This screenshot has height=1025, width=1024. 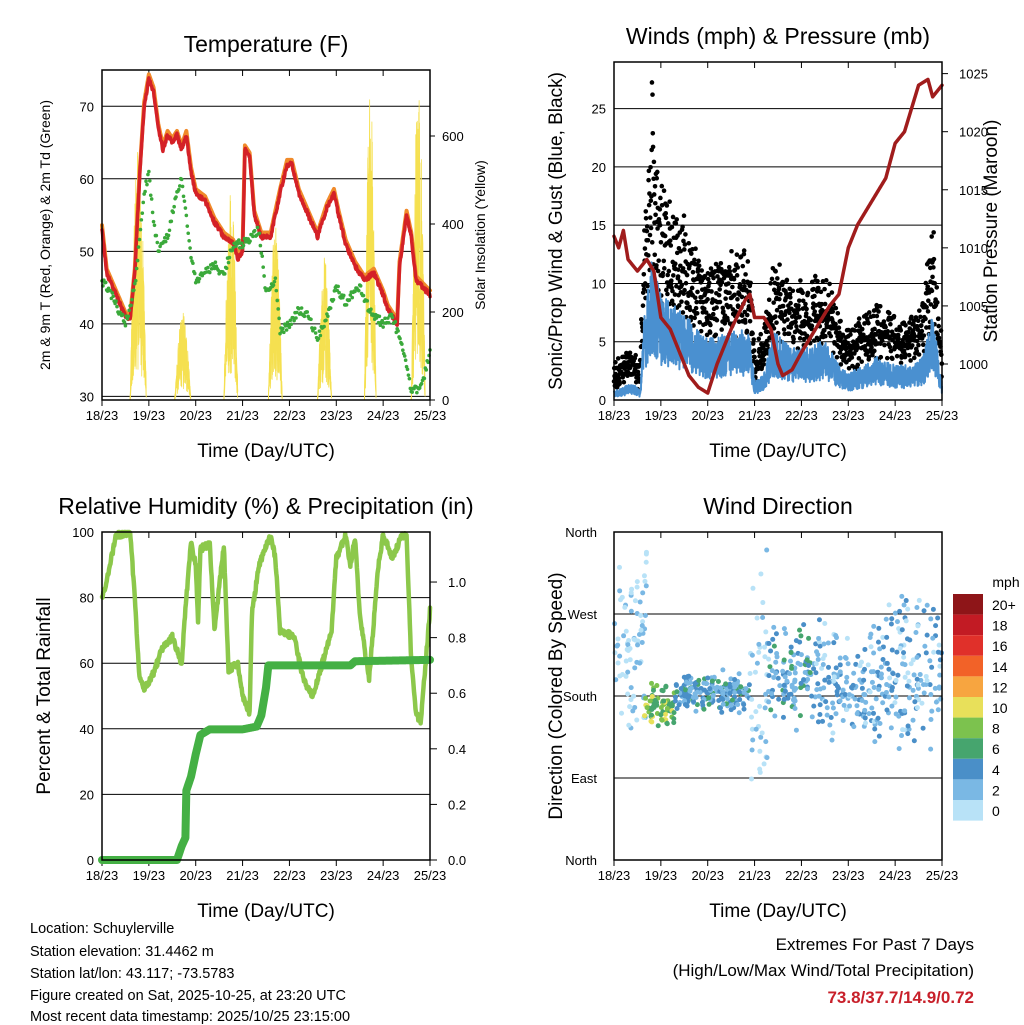 What do you see at coordinates (707, 875) in the screenshot?
I see `x-tick-label: 20/23` at bounding box center [707, 875].